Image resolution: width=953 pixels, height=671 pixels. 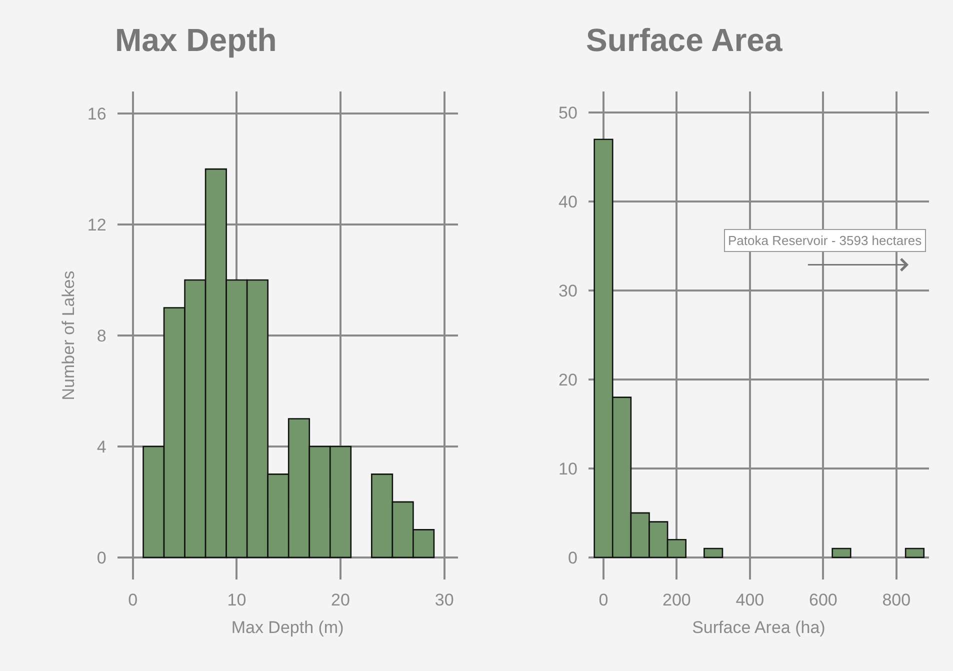 I want to click on y-tick-label: 10, so click(x=568, y=468).